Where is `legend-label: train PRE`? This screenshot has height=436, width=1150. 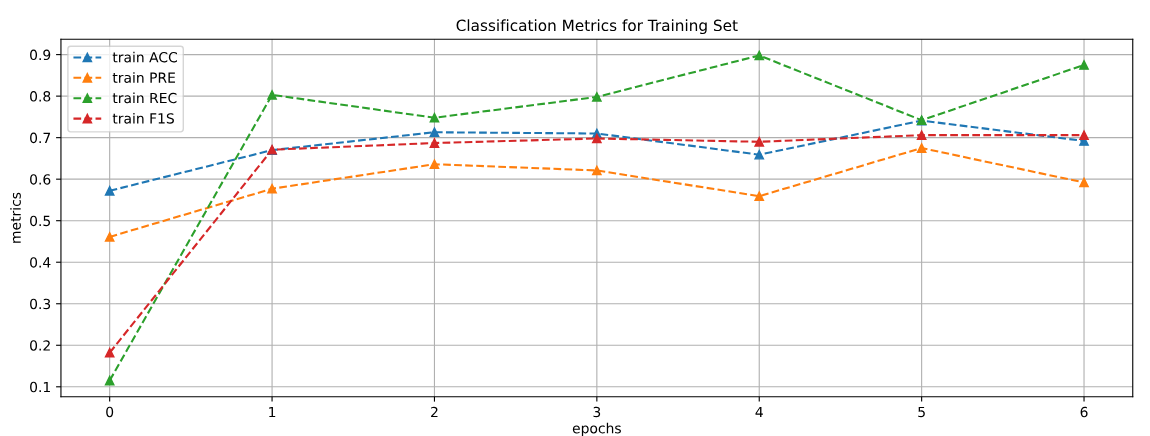
legend-label: train PRE is located at coordinates (143, 77).